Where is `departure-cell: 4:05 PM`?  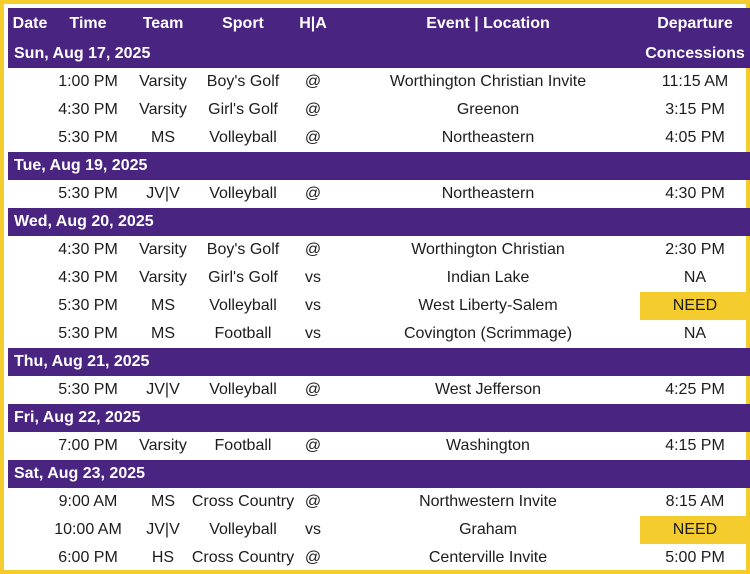
departure-cell: 4:05 PM is located at coordinates (695, 137).